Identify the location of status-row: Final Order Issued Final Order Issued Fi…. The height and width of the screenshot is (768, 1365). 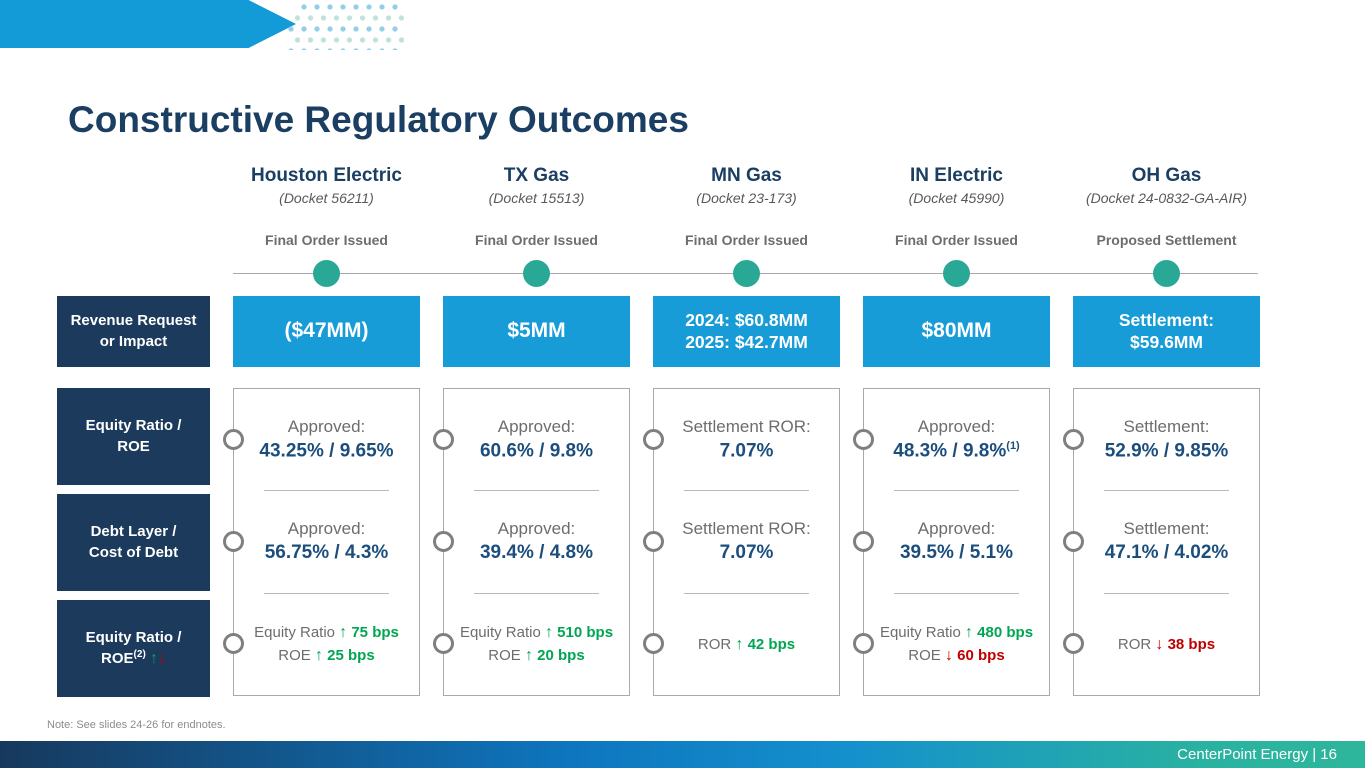
(658, 240).